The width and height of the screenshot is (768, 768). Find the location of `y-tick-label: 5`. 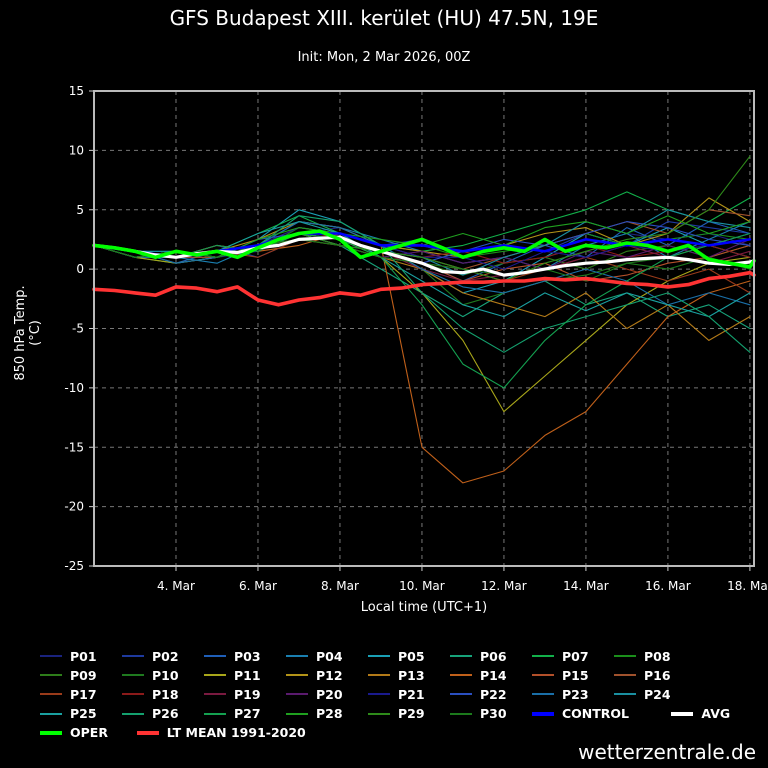

y-tick-label: 5 is located at coordinates (80, 210).